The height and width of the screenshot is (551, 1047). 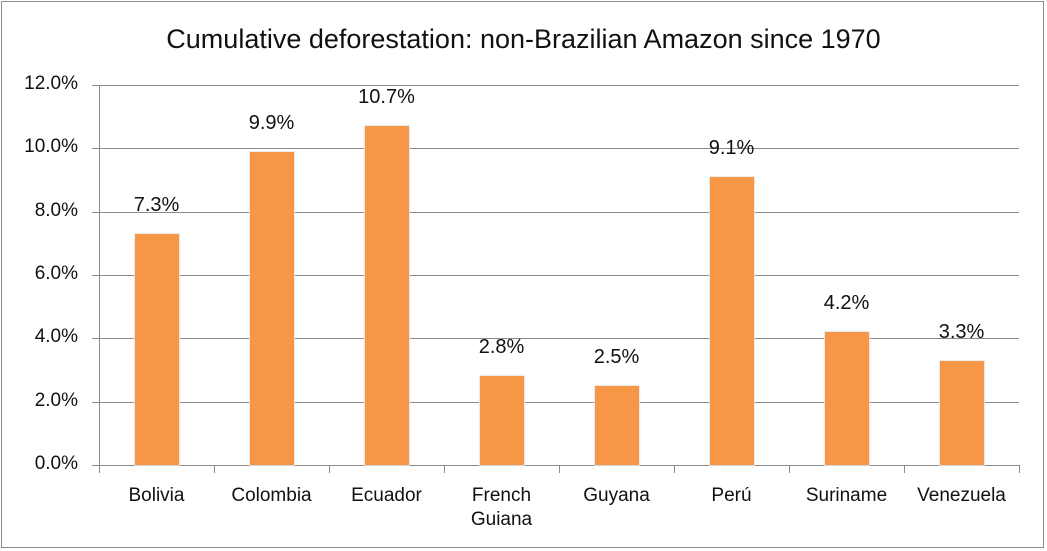 What do you see at coordinates (271, 308) in the screenshot?
I see `bar-colombia` at bounding box center [271, 308].